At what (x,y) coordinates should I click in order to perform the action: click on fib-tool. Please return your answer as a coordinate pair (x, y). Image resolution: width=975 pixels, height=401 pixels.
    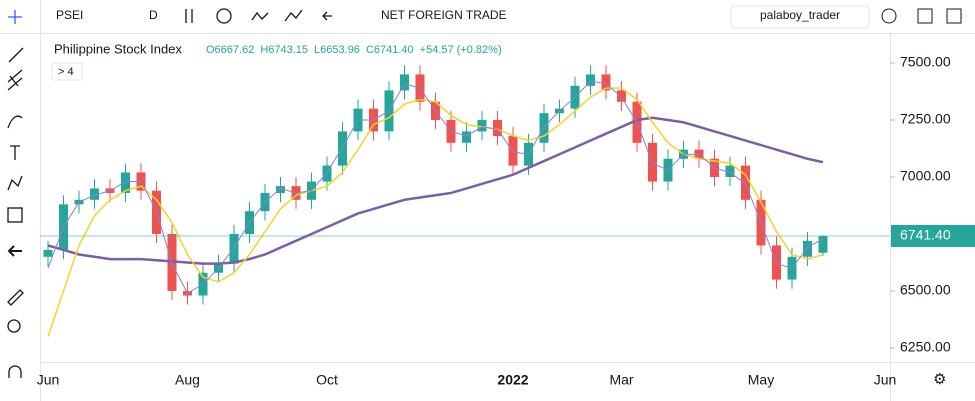
    Looking at the image, I should click on (15, 80).